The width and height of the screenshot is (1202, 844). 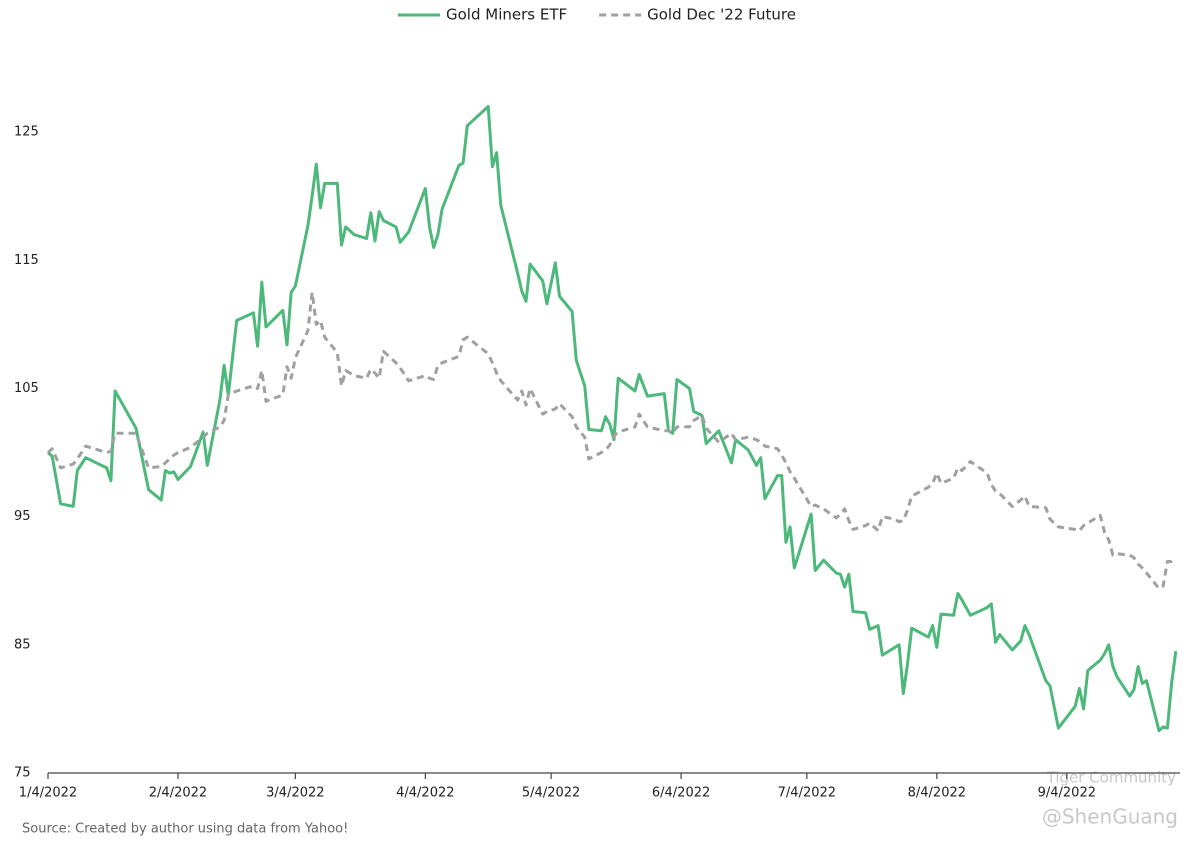 I want to click on x-tick-label: 6/4/2022, so click(x=681, y=793).